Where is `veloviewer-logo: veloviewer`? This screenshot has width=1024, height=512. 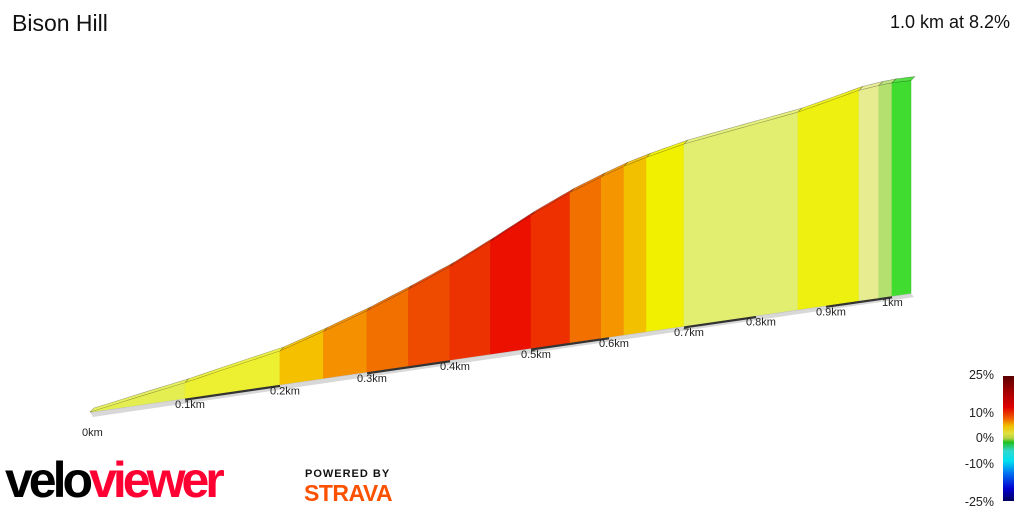 veloviewer-logo: veloviewer is located at coordinates (115, 480).